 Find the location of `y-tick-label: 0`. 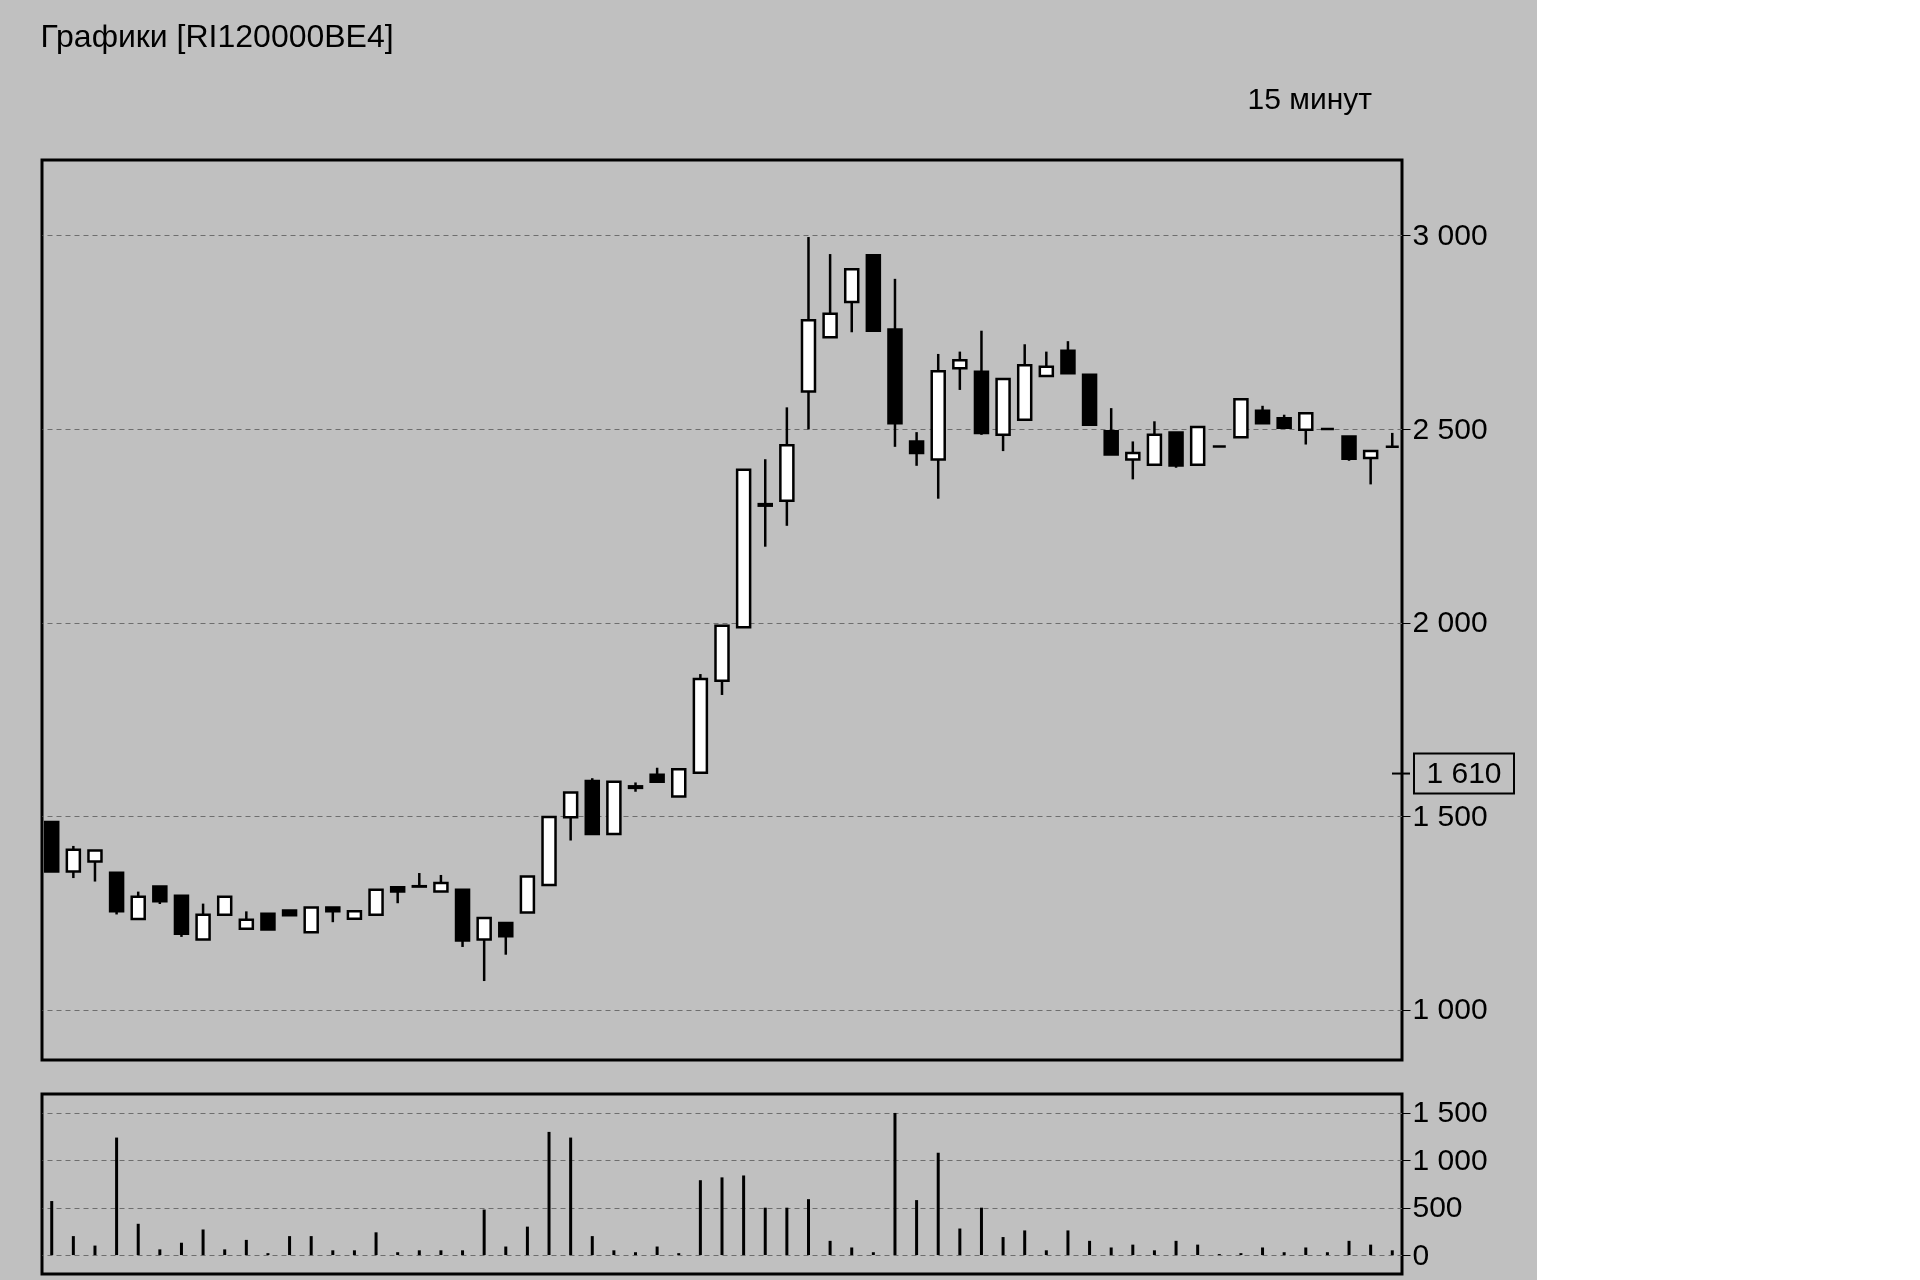

y-tick-label: 0 is located at coordinates (1421, 1254).